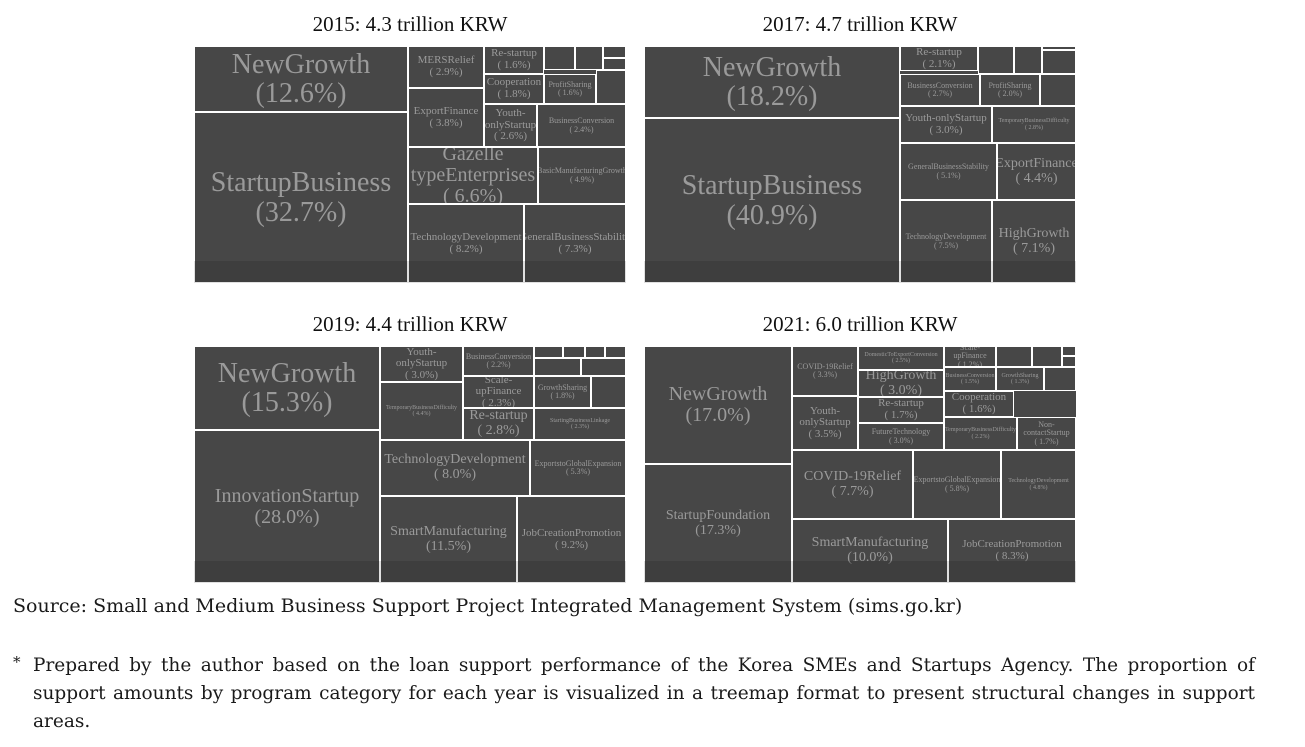 The width and height of the screenshot is (1305, 747). I want to click on tile-value: ( 3.8%), so click(446, 122).